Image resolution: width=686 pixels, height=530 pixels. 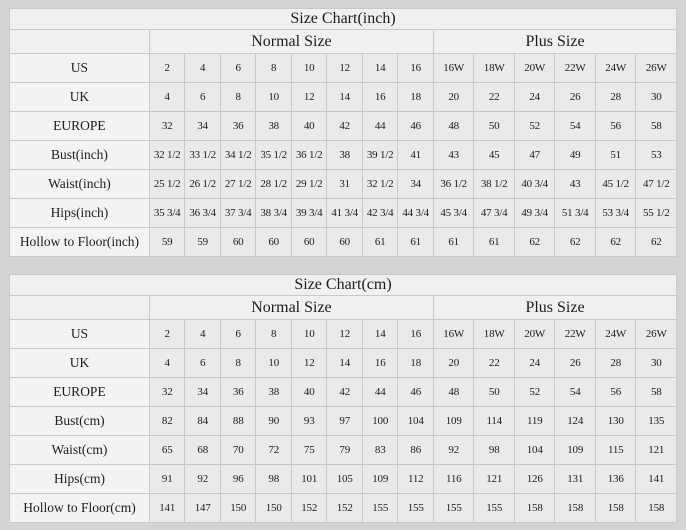 What do you see at coordinates (309, 421) in the screenshot?
I see `size-value: 93` at bounding box center [309, 421].